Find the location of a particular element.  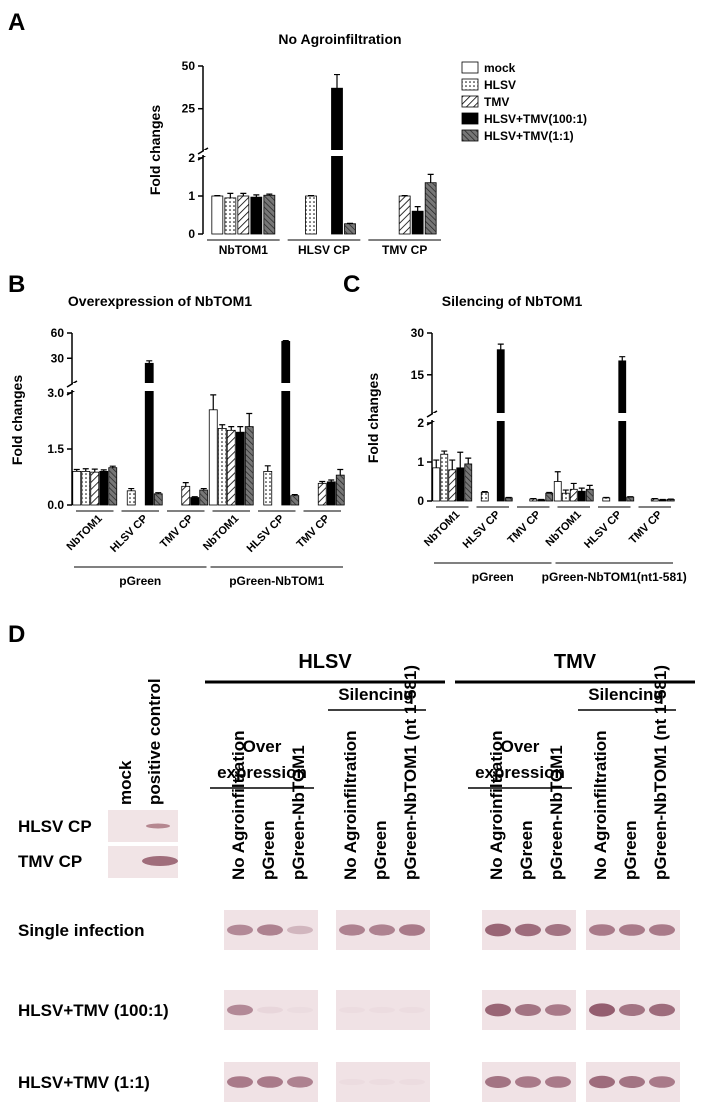

y-tick-label: 15 is located at coordinates (418, 375).